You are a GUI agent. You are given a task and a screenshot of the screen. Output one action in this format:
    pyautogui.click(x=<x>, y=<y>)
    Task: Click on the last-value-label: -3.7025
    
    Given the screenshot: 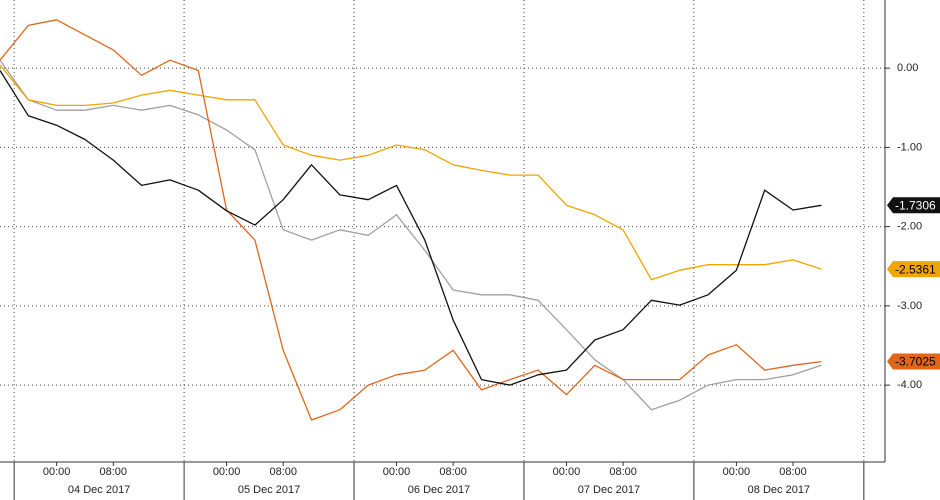 What is the action you would take?
    pyautogui.click(x=915, y=362)
    